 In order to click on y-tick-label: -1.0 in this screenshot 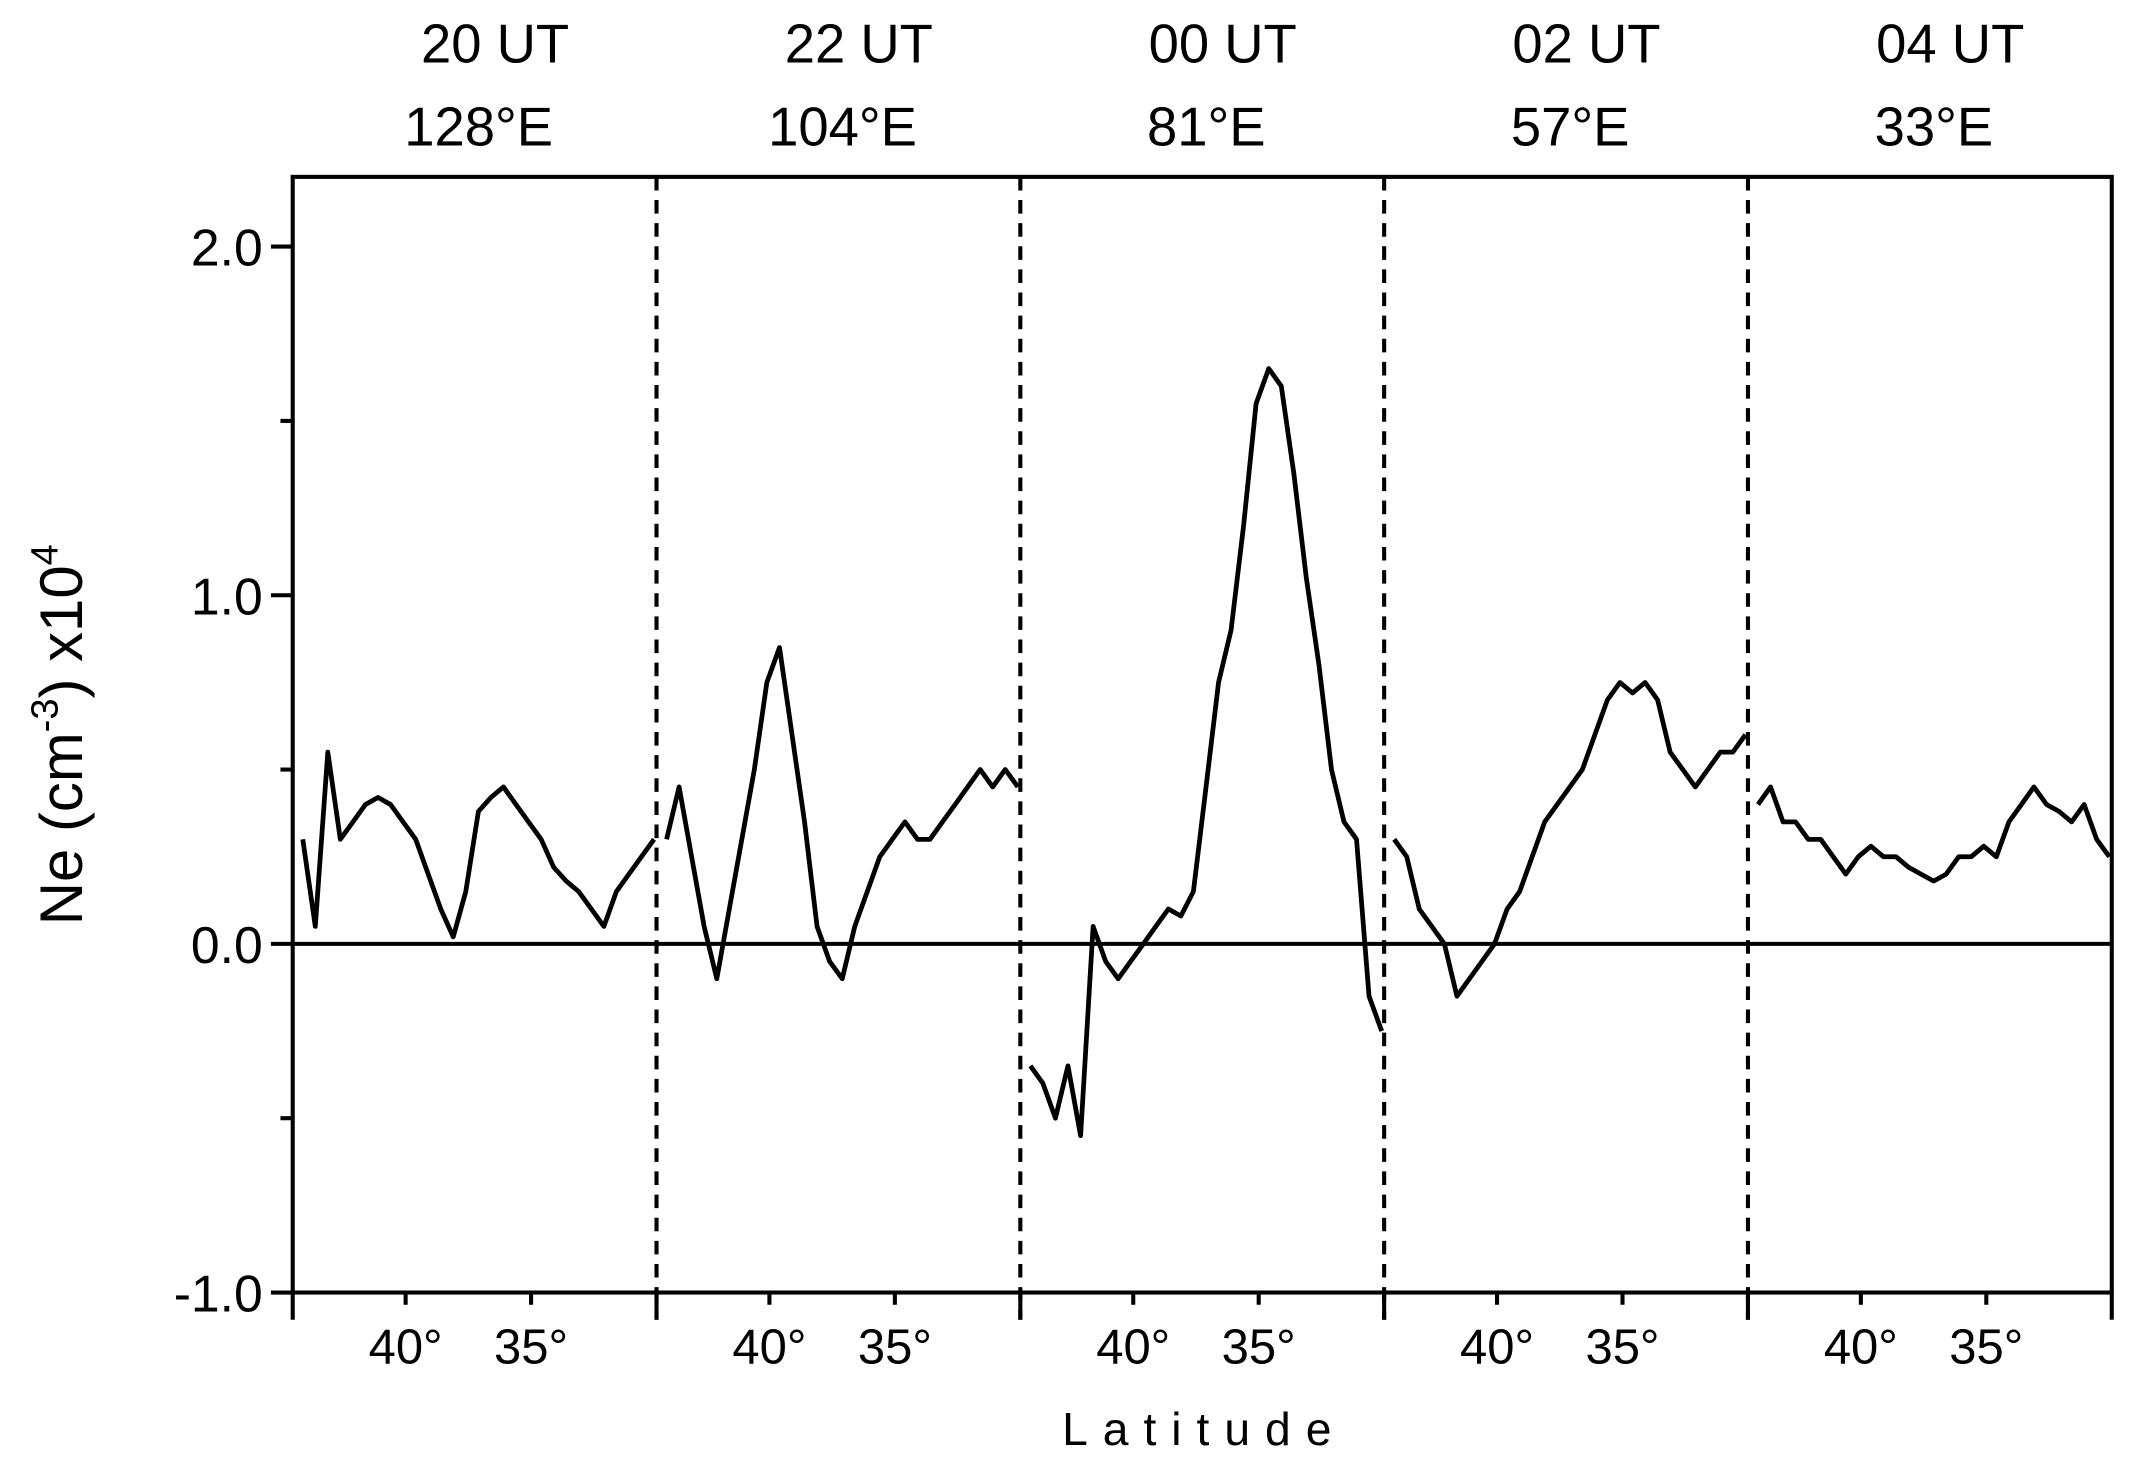, I will do `click(218, 1294)`.